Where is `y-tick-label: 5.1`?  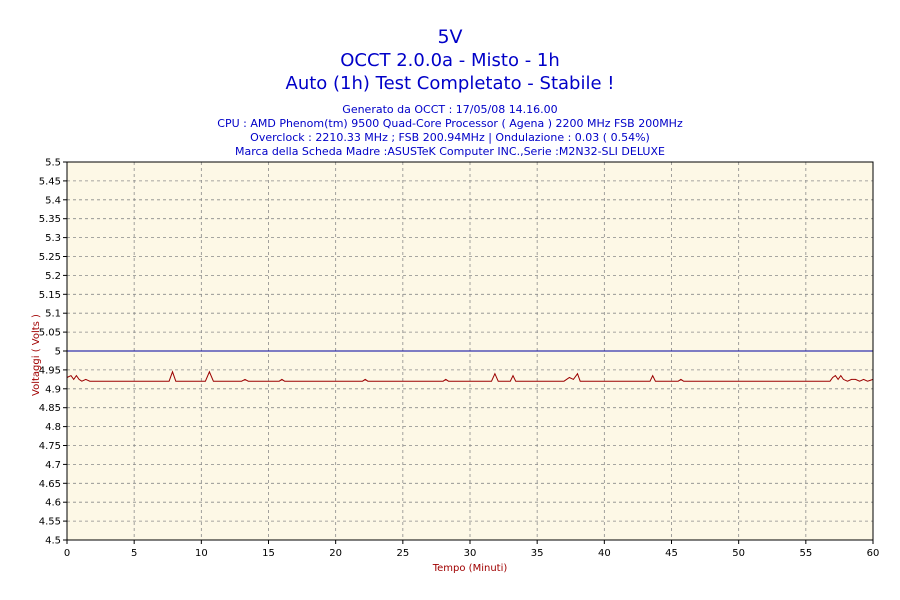 y-tick-label: 5.1 is located at coordinates (53, 314).